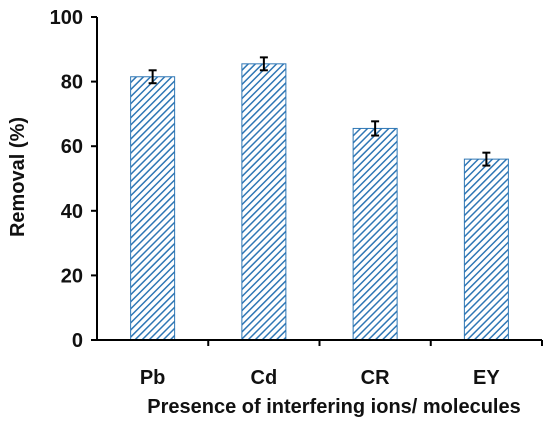  Describe the element at coordinates (153, 208) in the screenshot. I see `bar-pb` at that location.